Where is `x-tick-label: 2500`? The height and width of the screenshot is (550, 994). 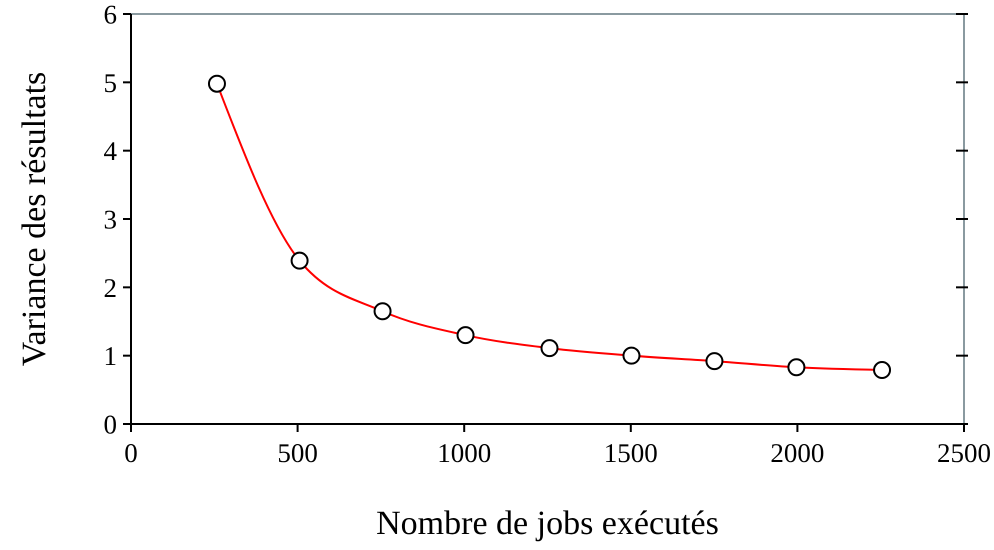 x-tick-label: 2500 is located at coordinates (964, 453).